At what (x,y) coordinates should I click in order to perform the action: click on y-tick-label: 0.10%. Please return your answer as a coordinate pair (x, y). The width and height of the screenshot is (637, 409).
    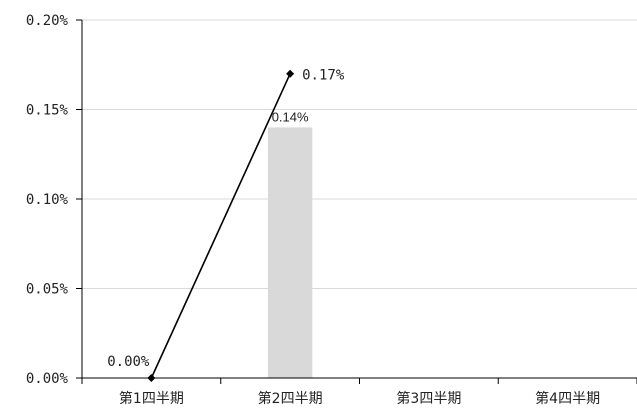
    Looking at the image, I should click on (47, 200).